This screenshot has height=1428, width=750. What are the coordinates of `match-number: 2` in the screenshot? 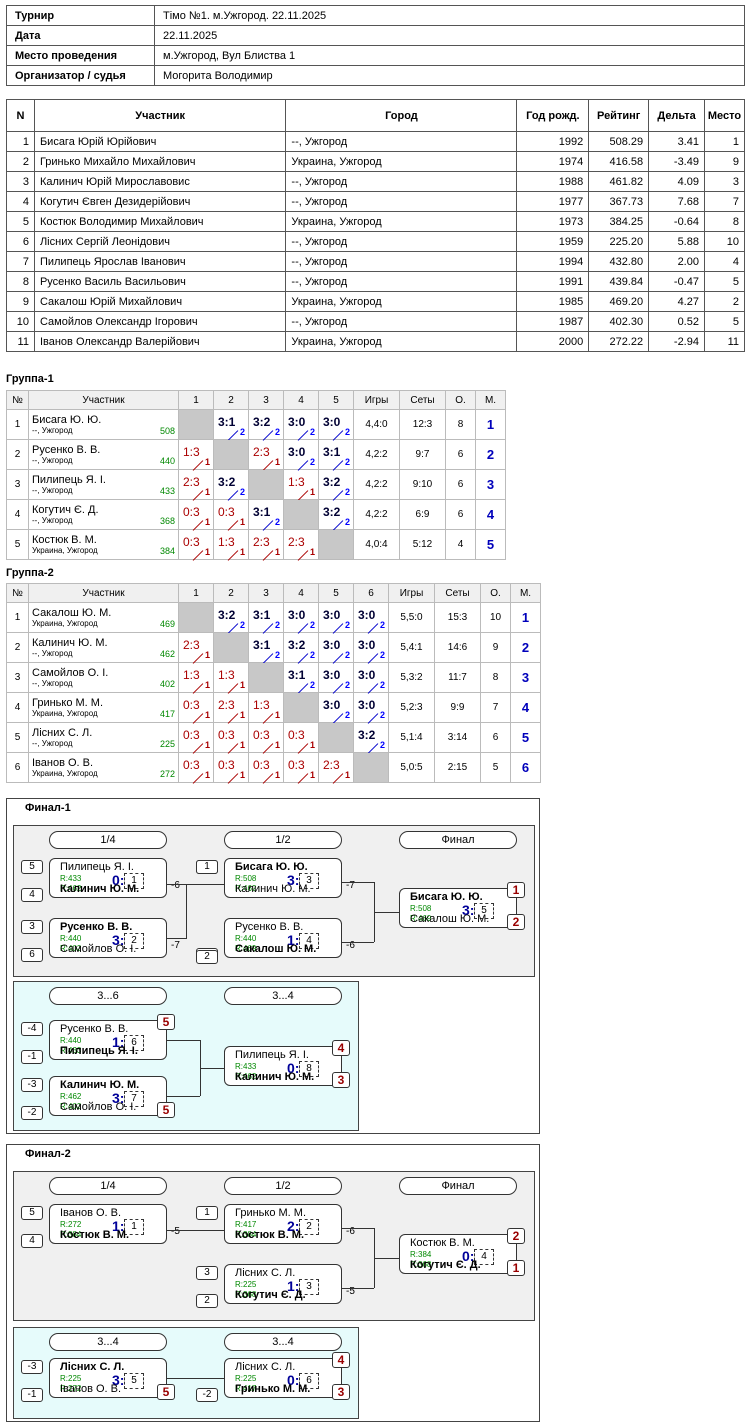 It's located at (134, 941).